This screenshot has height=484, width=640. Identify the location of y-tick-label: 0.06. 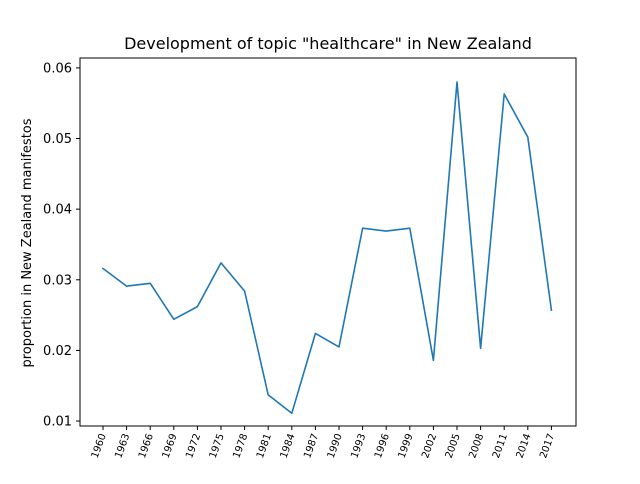
(57, 68).